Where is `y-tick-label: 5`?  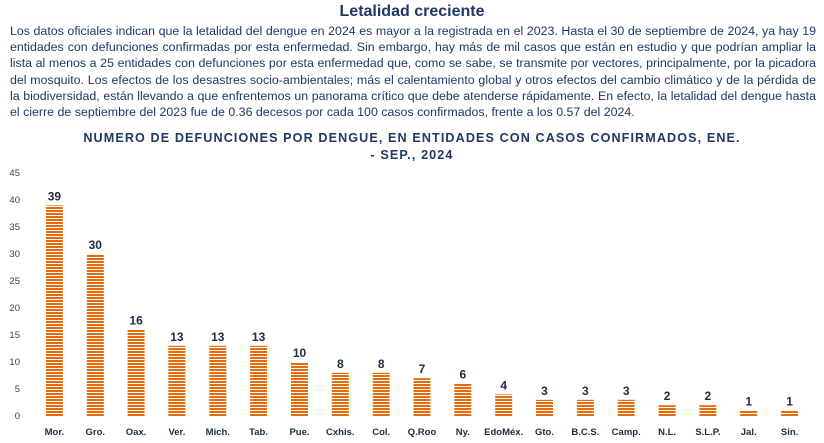
y-tick-label: 5 is located at coordinates (17, 389).